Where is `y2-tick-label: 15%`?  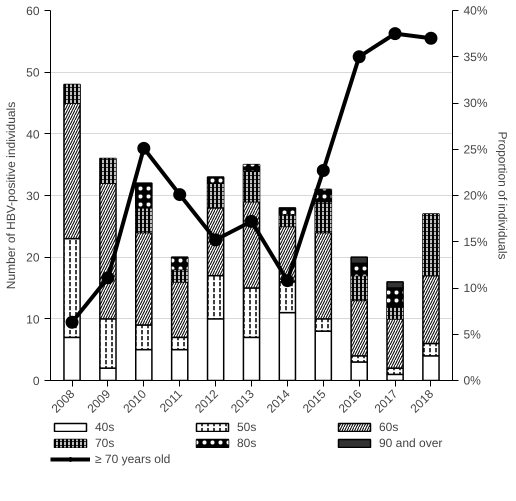 y2-tick-label: 15% is located at coordinates (476, 241).